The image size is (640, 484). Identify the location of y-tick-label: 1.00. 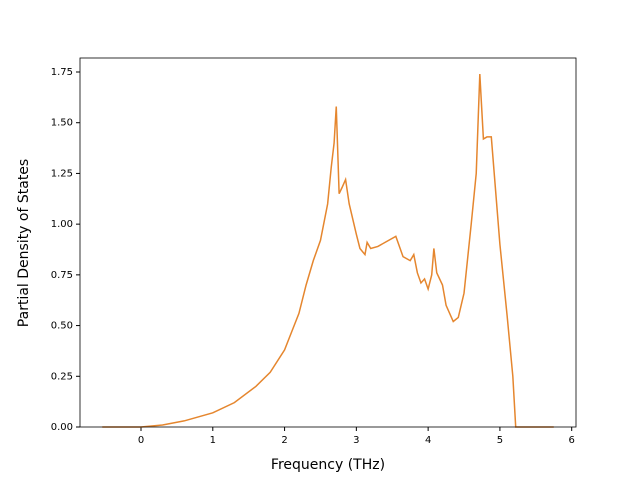
(62, 224).